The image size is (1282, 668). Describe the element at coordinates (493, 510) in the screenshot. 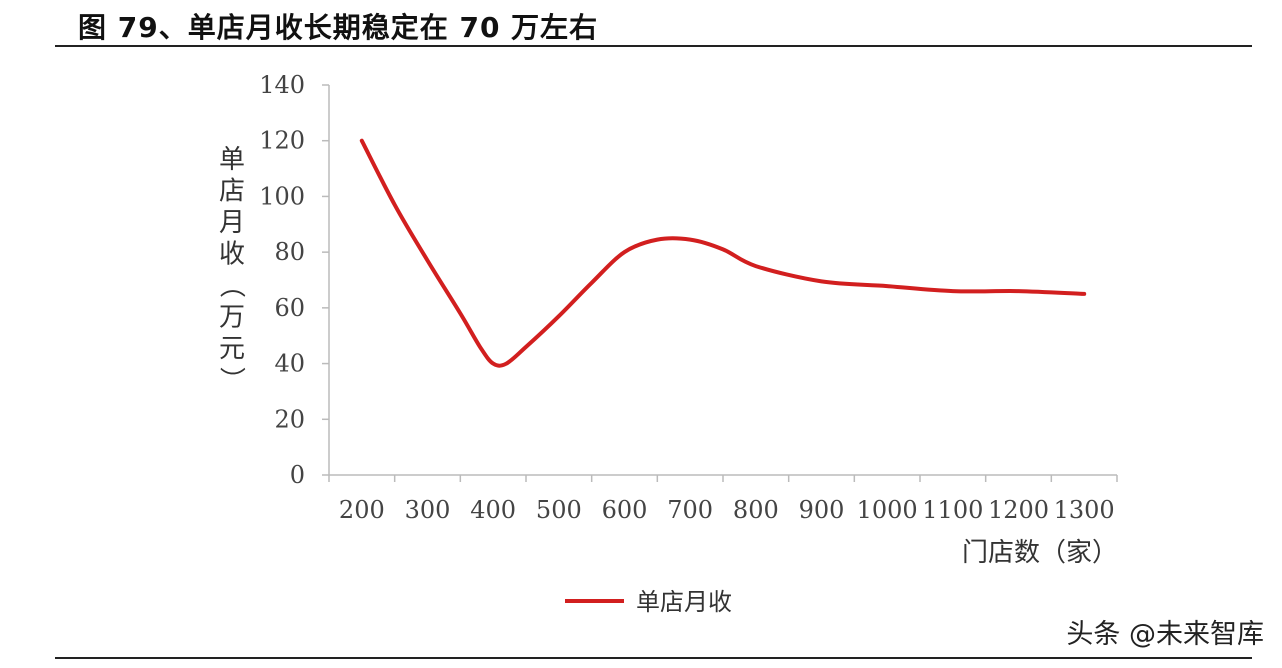

I see `x-tick-label: 400` at that location.